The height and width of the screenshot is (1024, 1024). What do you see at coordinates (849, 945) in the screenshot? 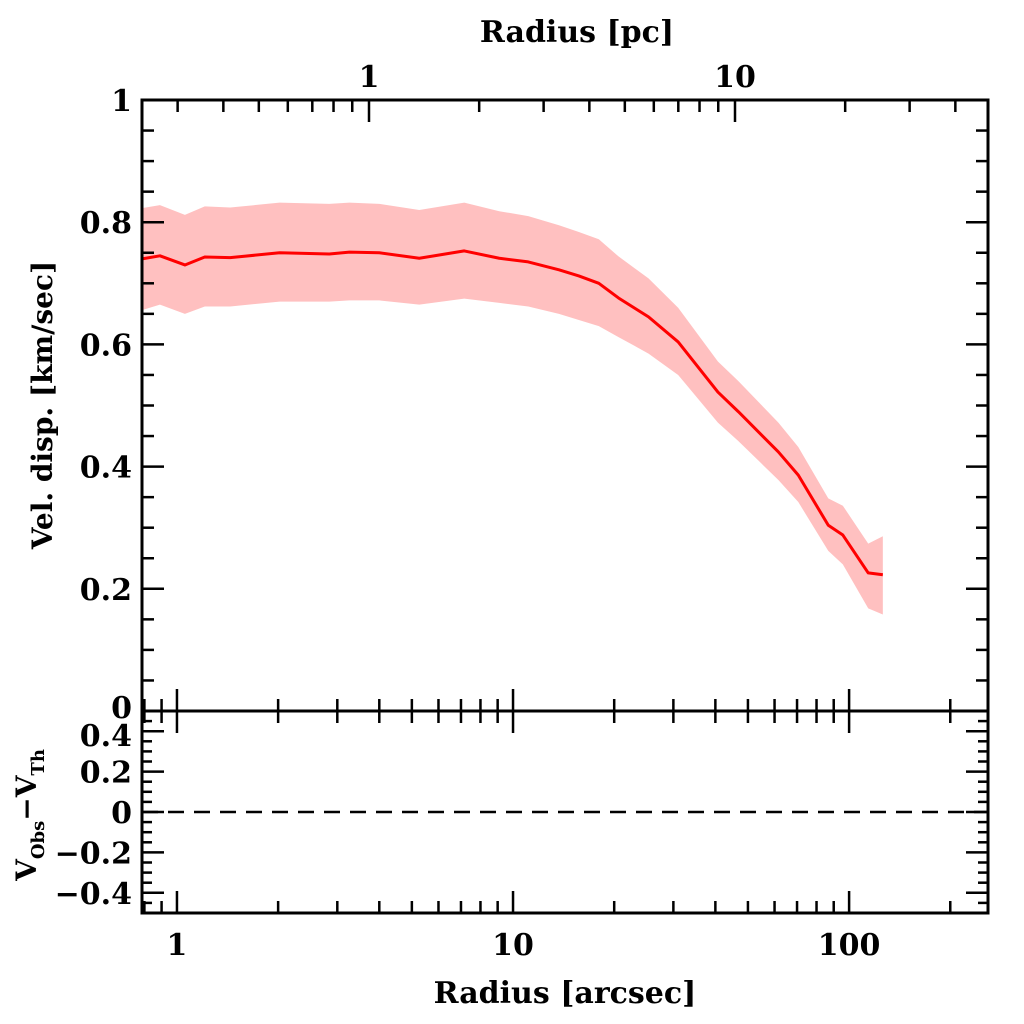
I see `x-tick-label: 100` at bounding box center [849, 945].